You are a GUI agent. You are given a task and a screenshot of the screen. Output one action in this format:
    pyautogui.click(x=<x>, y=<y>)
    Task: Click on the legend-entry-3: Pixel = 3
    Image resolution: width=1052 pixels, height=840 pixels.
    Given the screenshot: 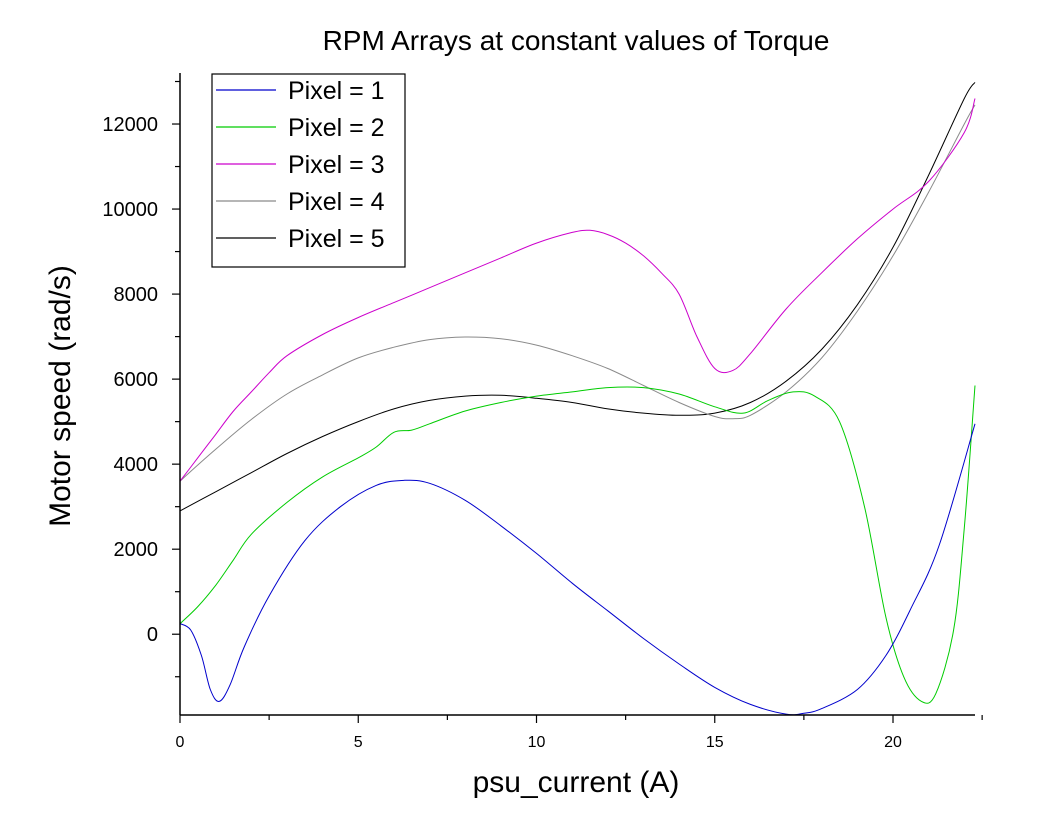 What is the action you would take?
    pyautogui.click(x=336, y=165)
    